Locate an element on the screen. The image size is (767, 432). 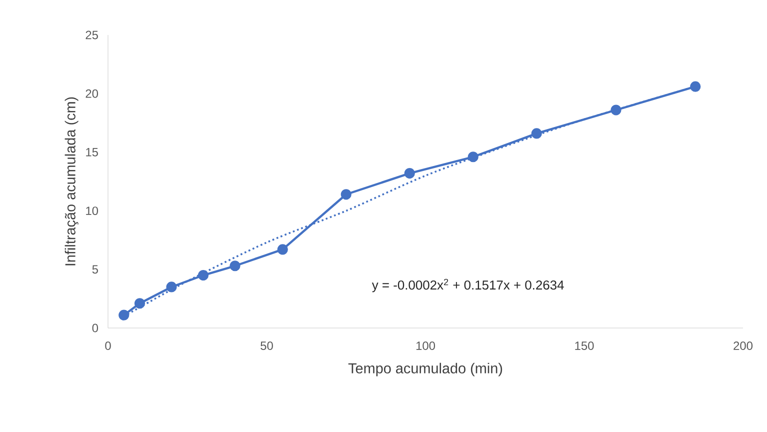
x-tick-label: 100 is located at coordinates (426, 346).